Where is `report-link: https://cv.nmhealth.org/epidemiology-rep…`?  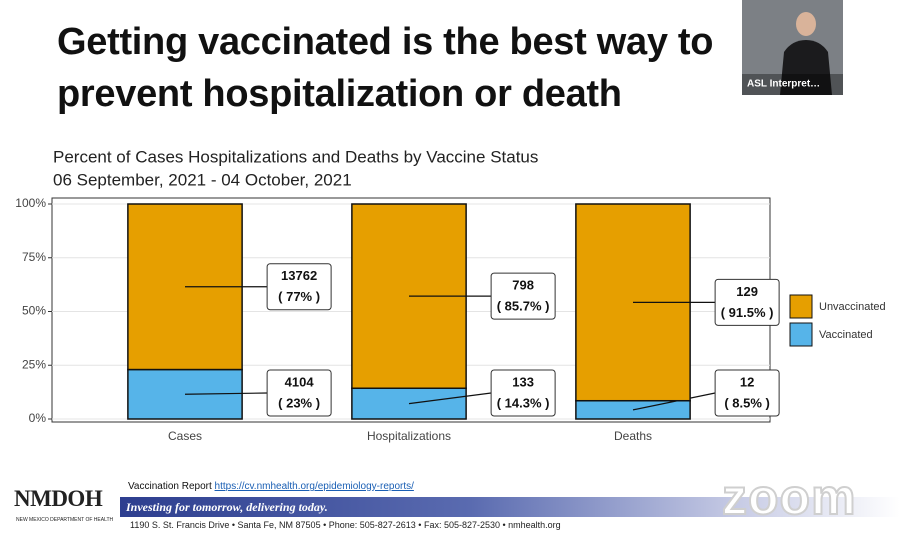
report-link: https://cv.nmhealth.org/epidemiology-rep… is located at coordinates (314, 486).